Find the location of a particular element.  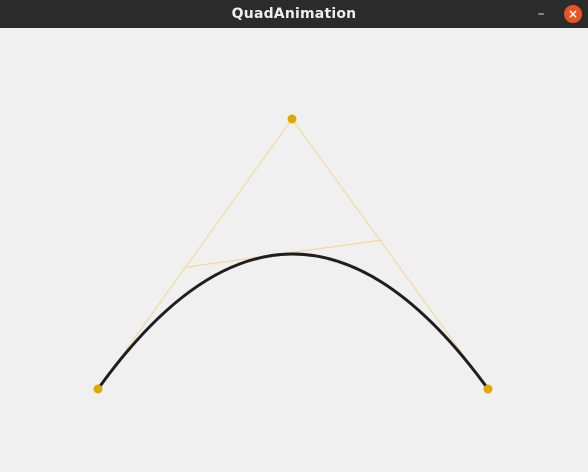

control-point-apex is located at coordinates (292, 119).